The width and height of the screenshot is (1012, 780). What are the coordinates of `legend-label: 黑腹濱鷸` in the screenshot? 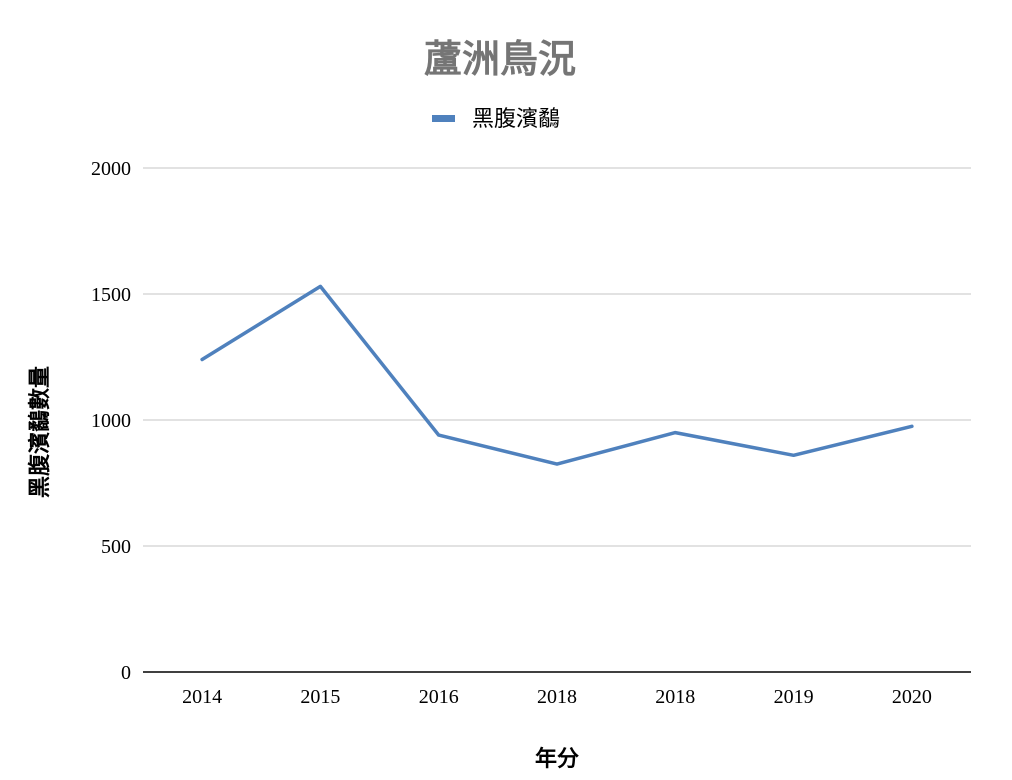 It's located at (516, 118).